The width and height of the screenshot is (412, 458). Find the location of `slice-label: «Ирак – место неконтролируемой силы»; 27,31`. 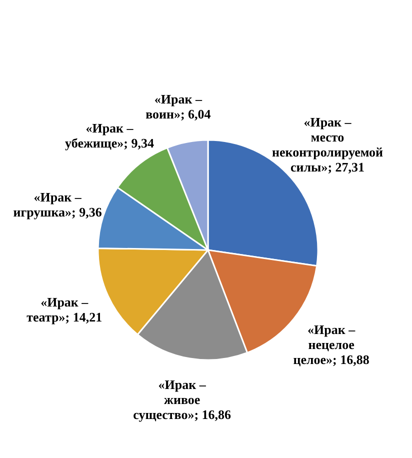

slice-label: «Ирак – место неконтролируемой силы»; 27,31 is located at coordinates (328, 144).